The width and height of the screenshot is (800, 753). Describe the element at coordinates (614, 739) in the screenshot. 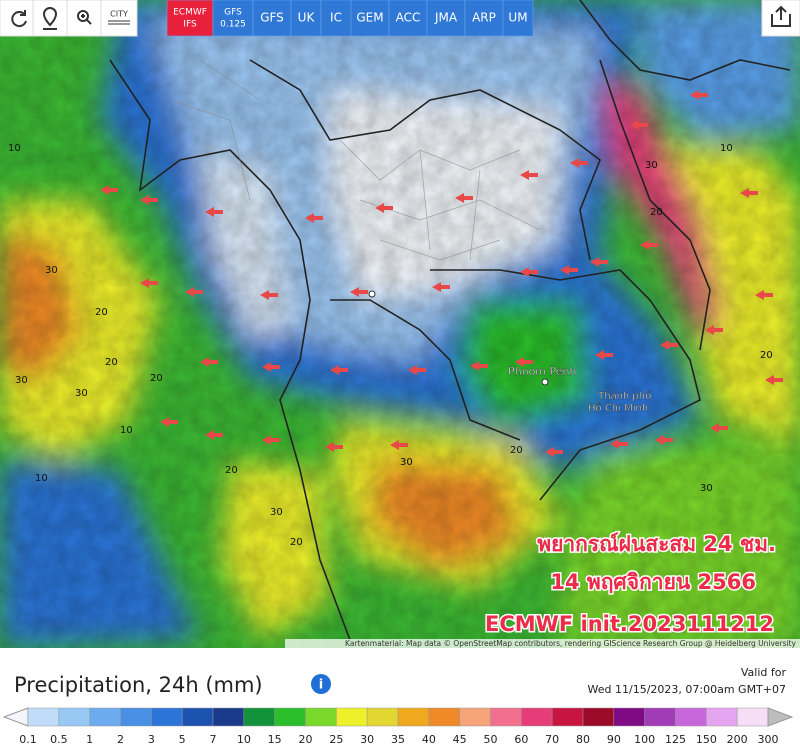

I see `legend-label: 90` at that location.